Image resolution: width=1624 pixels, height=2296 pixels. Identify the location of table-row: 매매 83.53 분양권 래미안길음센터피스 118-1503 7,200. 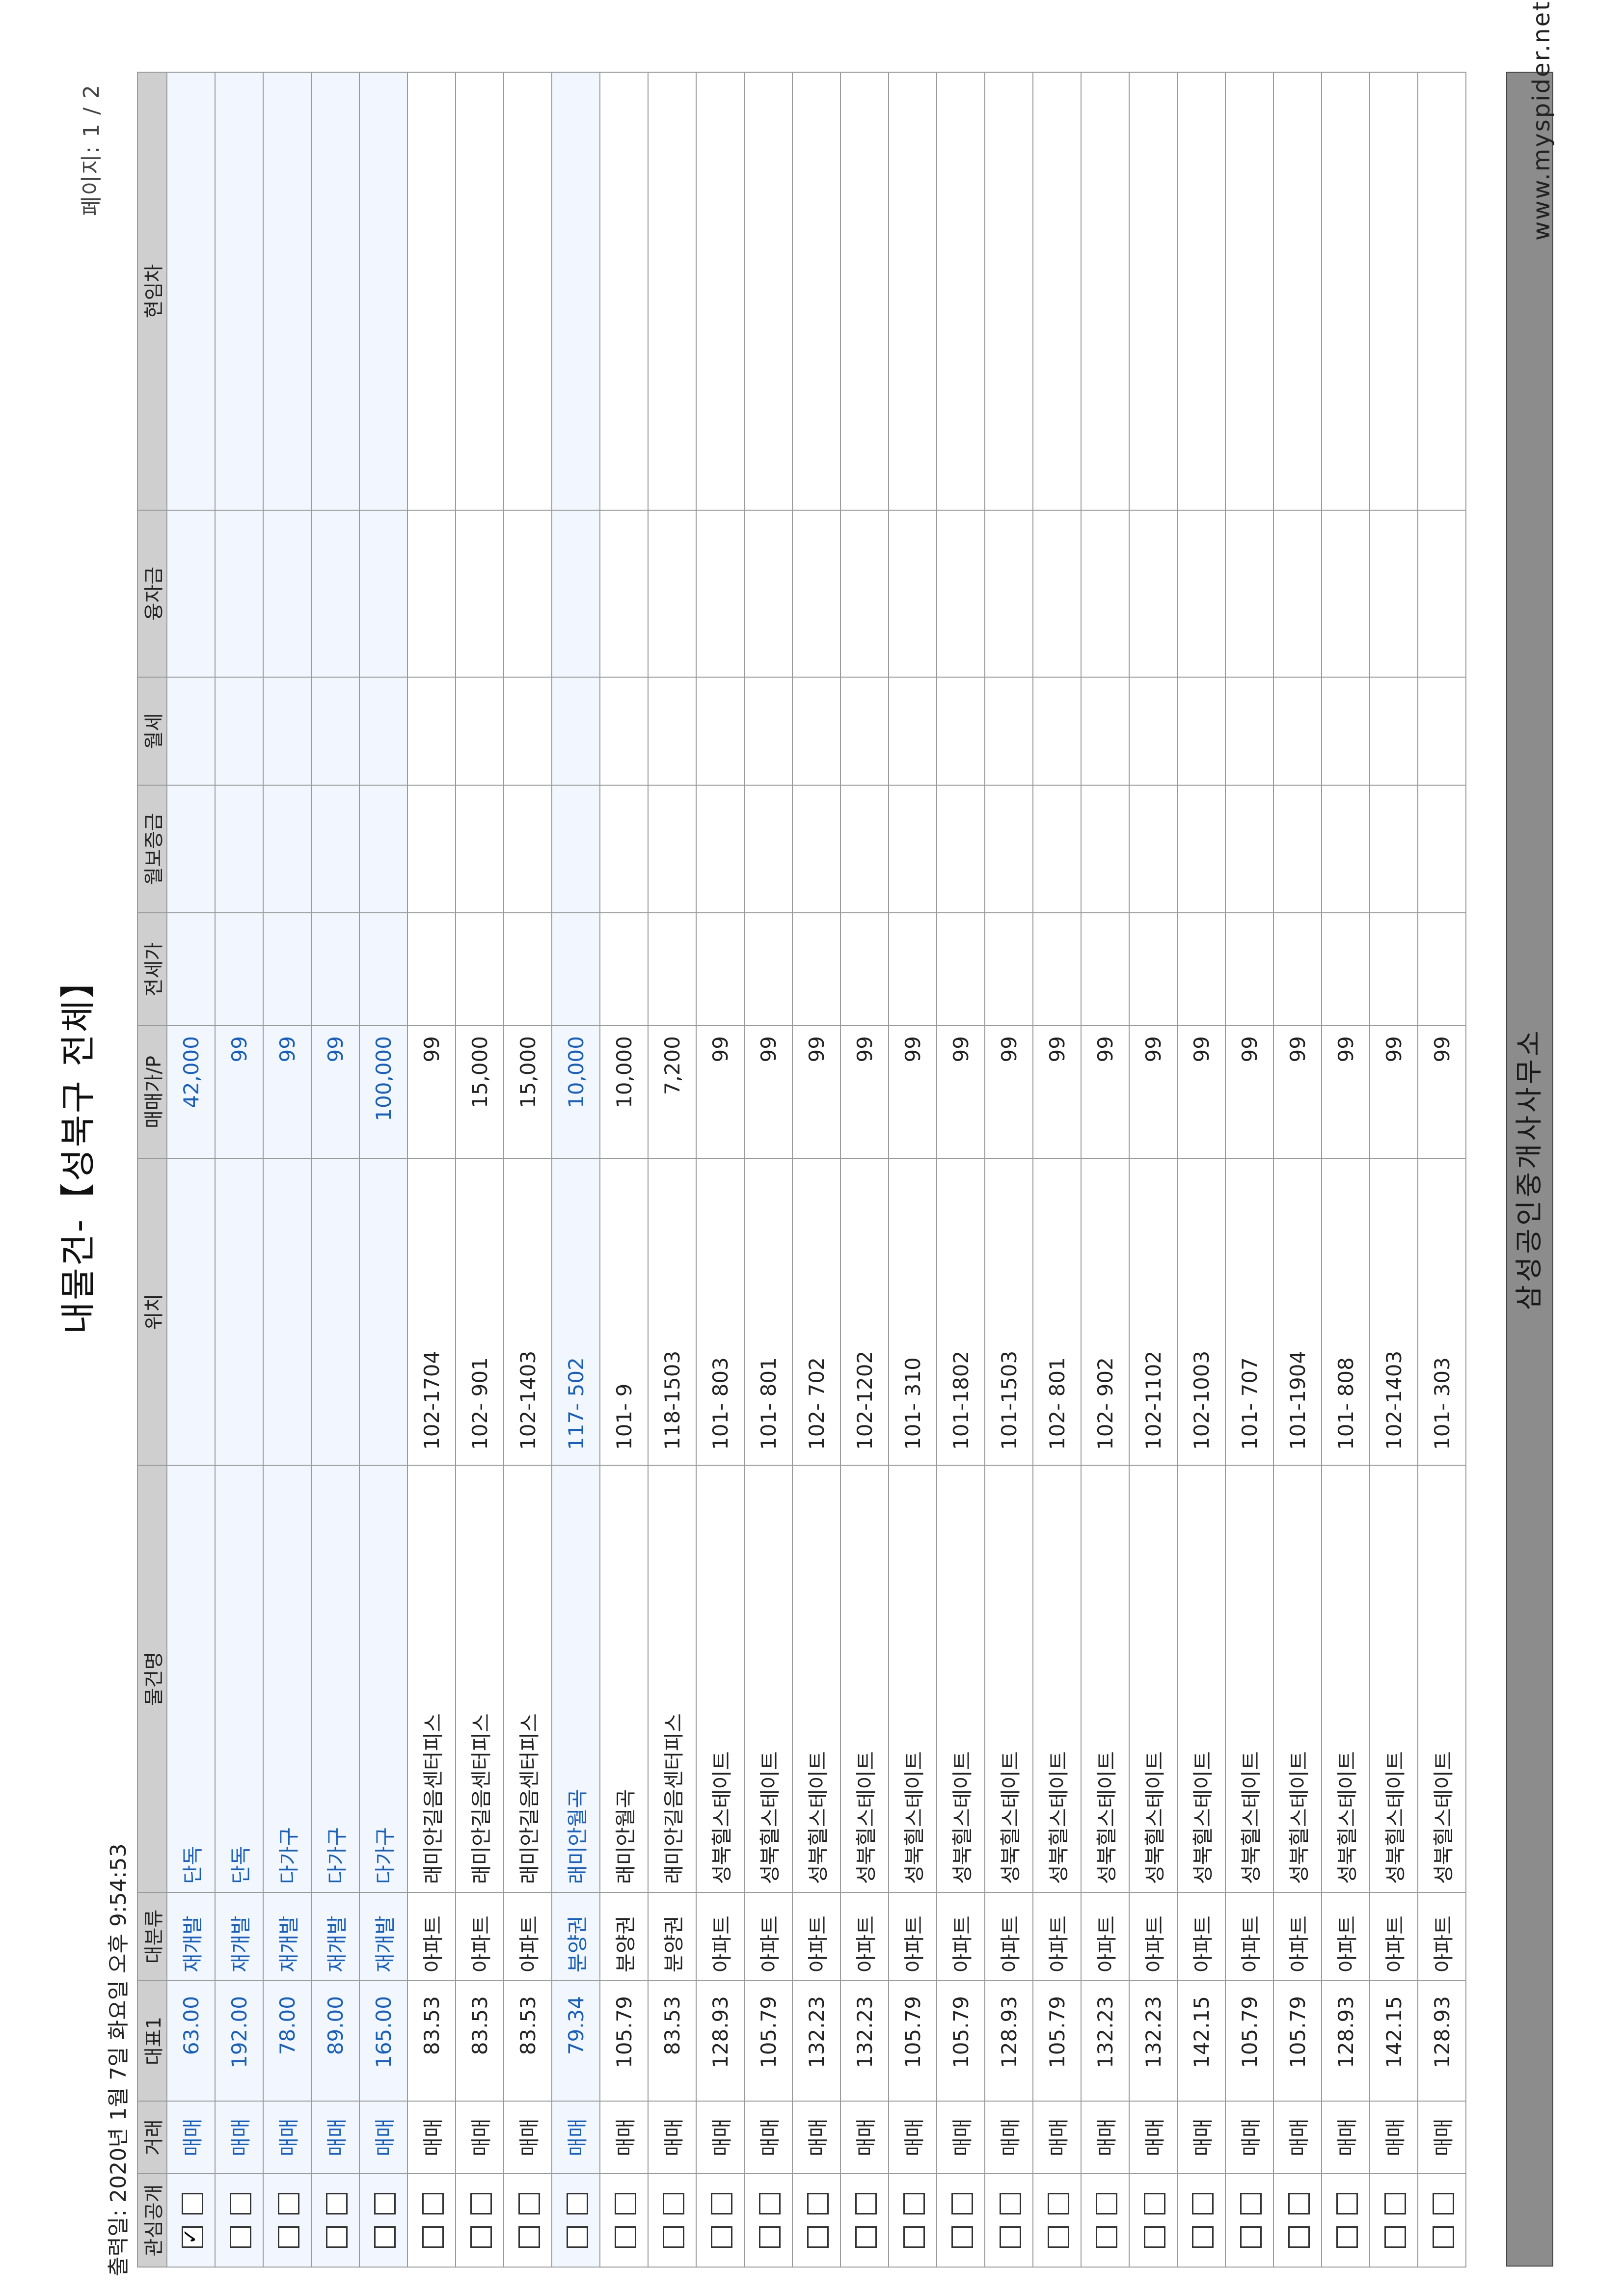
(672, 1169).